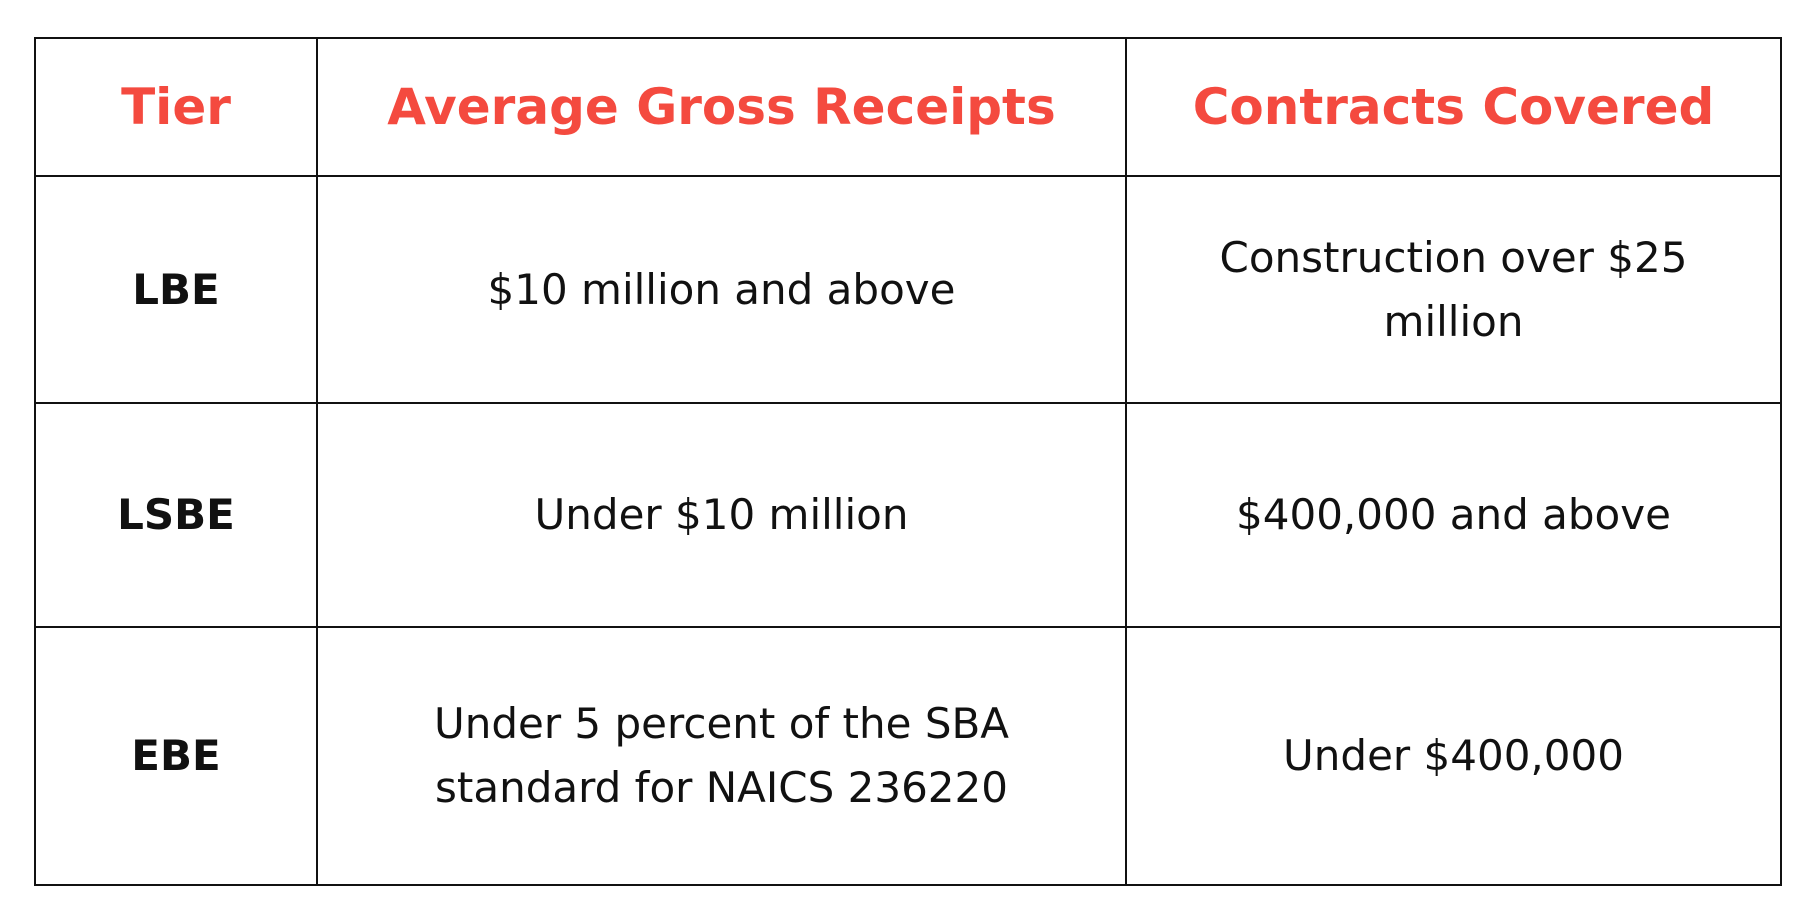 Image resolution: width=1800 pixels, height=900 pixels. I want to click on header-cell: Average Gross Receipts, so click(721, 107).